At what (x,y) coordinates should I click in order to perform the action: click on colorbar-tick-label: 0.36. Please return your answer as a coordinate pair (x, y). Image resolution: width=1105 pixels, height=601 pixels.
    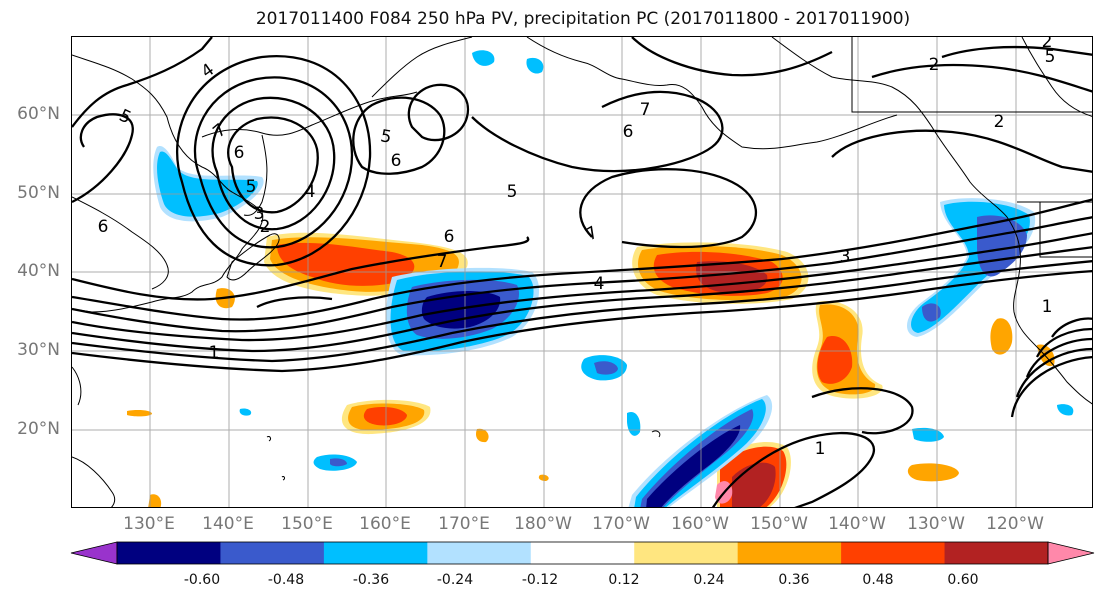
    Looking at the image, I should click on (794, 580).